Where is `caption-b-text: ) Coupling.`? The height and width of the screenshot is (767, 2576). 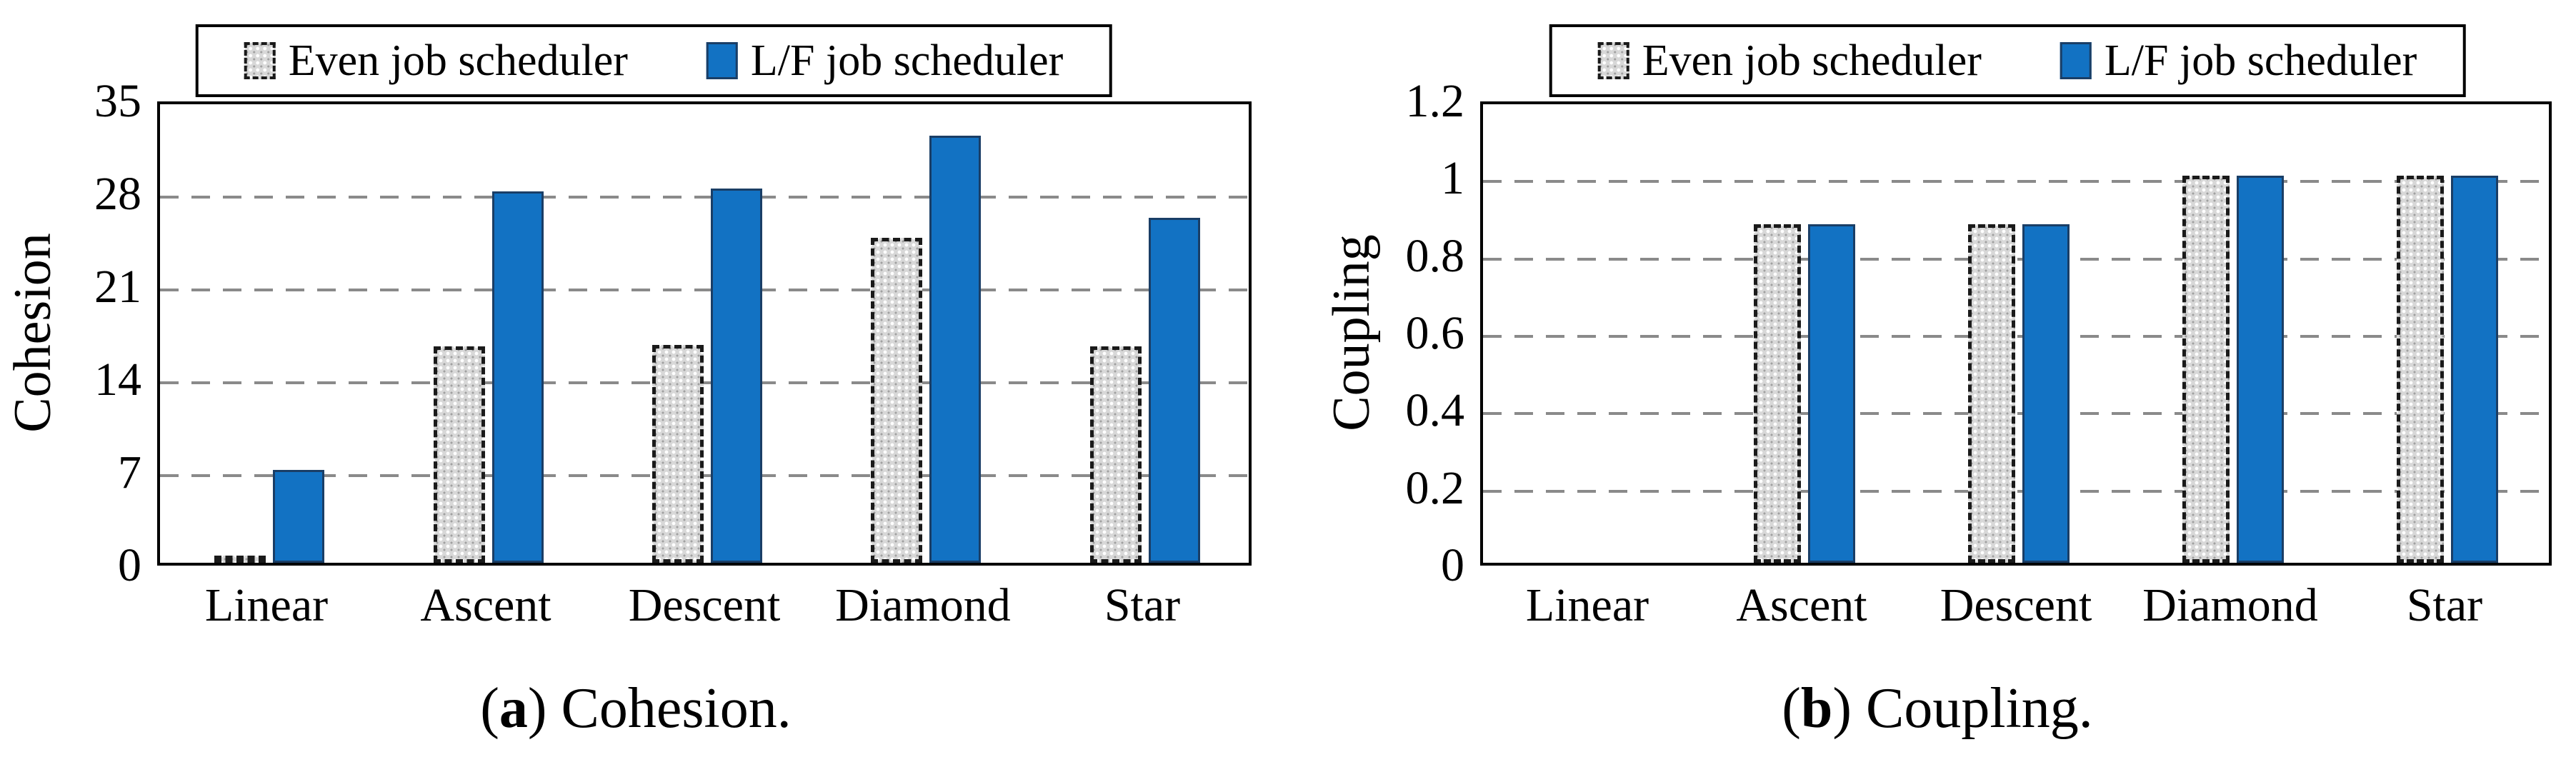
caption-b-text: ) Coupling. is located at coordinates (1962, 709).